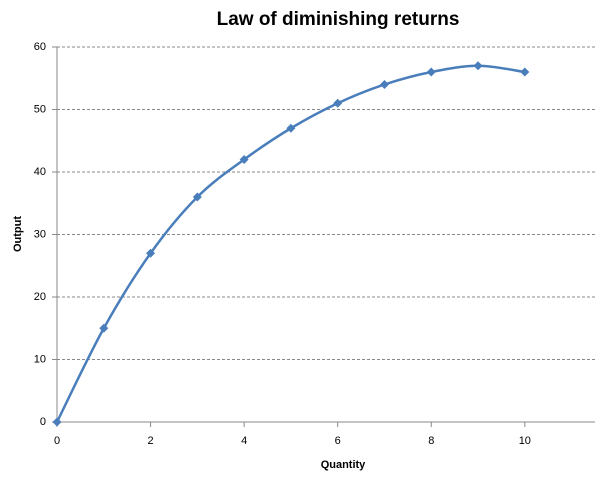 This screenshot has width=599, height=480. Describe the element at coordinates (40, 234) in the screenshot. I see `y-tick-label: 30` at that location.